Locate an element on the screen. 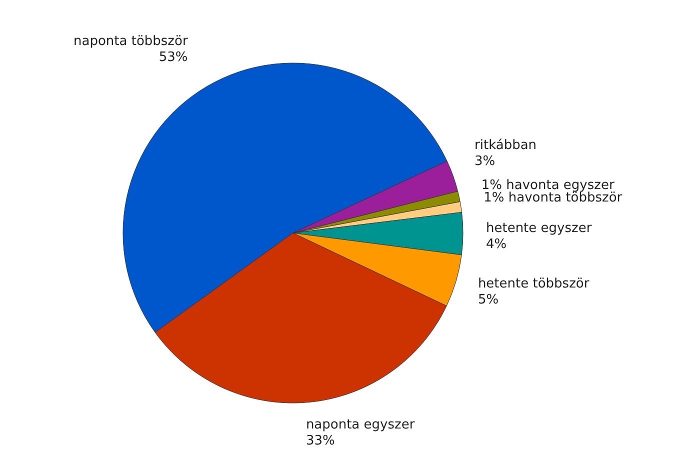 This screenshot has width=691, height=453. slice-label: hetente többször is located at coordinates (534, 284).